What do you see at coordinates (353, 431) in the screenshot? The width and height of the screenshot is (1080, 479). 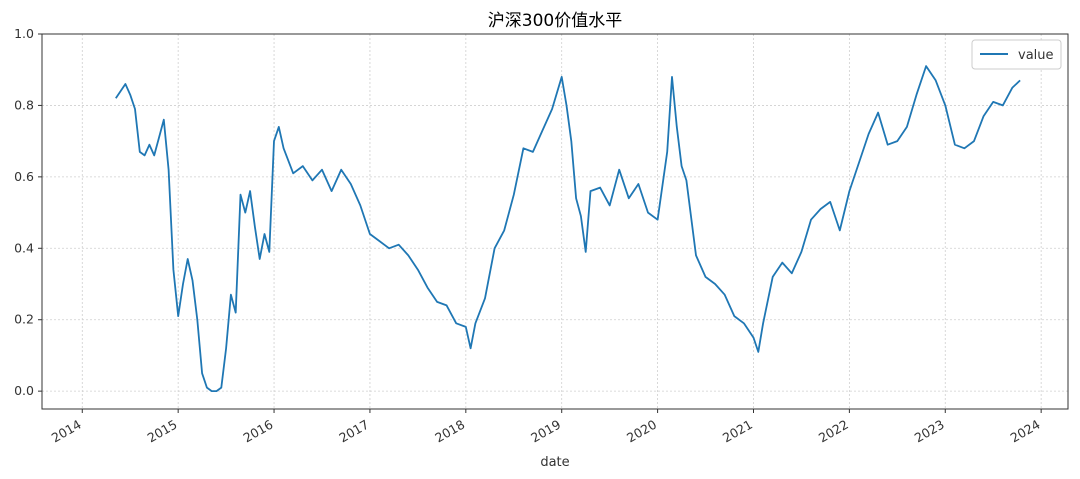 I see `x-tick-label: 2017` at bounding box center [353, 431].